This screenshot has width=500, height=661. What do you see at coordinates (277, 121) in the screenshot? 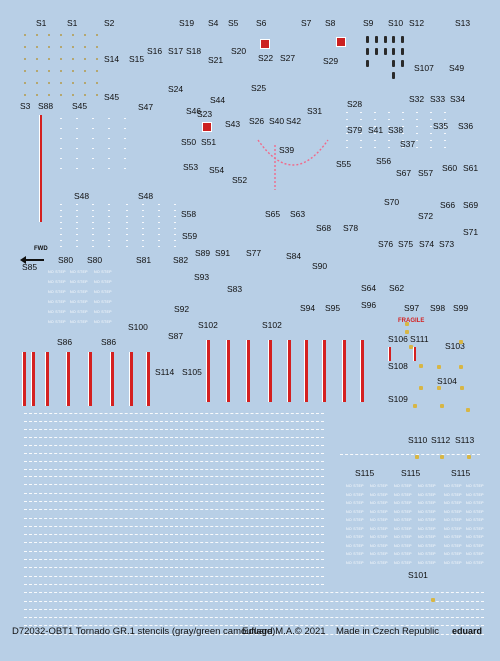
I see `decal-label-s40: S40` at bounding box center [277, 121].